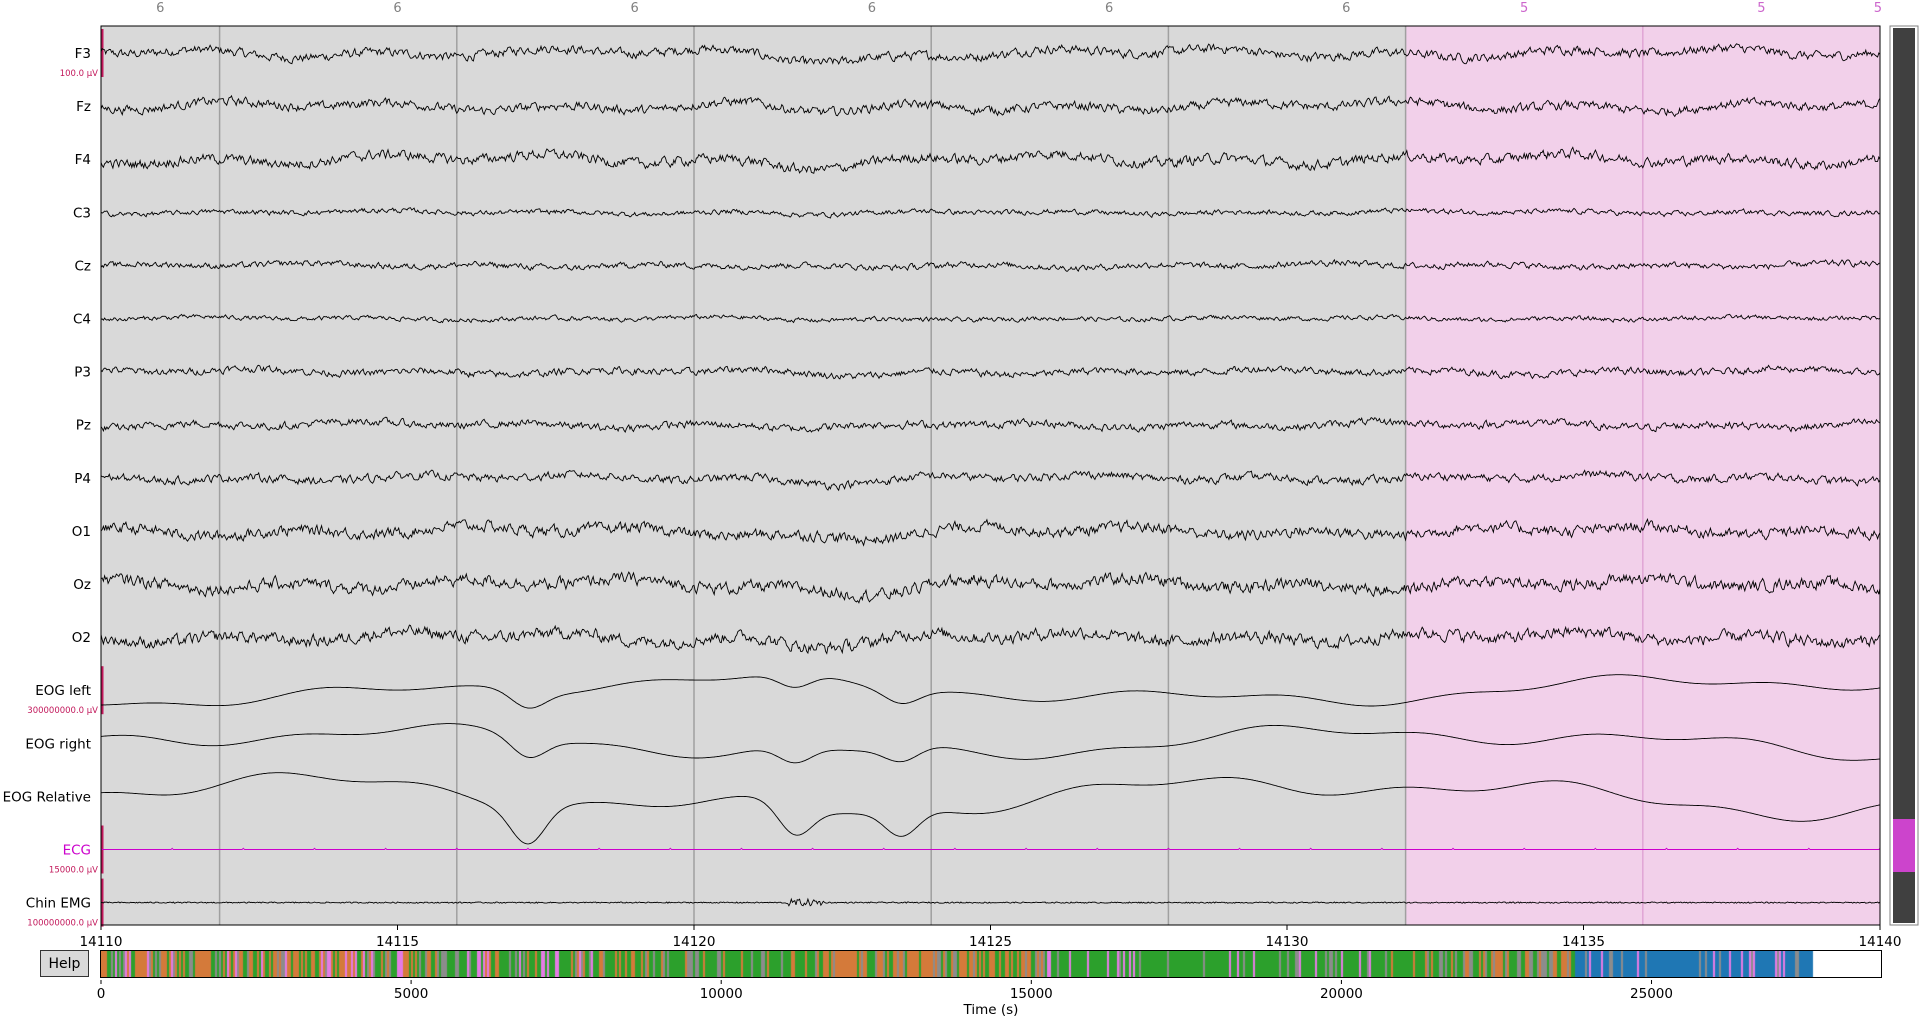  What do you see at coordinates (81, 638) in the screenshot?
I see `channel-label: O2` at bounding box center [81, 638].